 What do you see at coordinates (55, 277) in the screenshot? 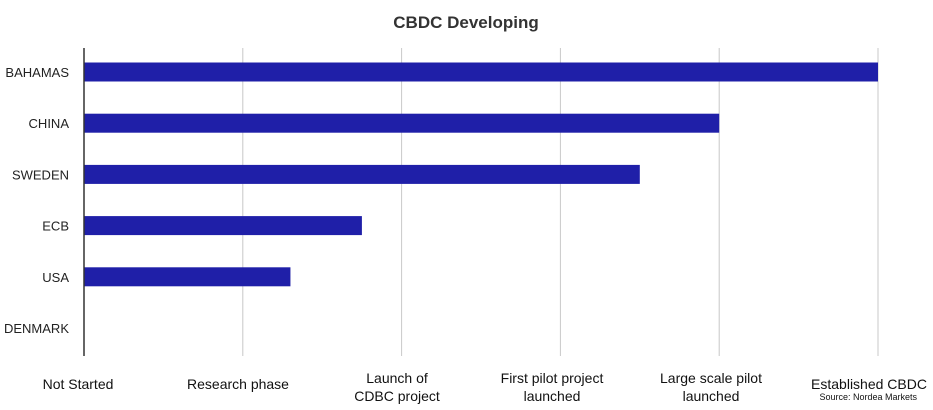
I see `category-label: USA` at bounding box center [55, 277].